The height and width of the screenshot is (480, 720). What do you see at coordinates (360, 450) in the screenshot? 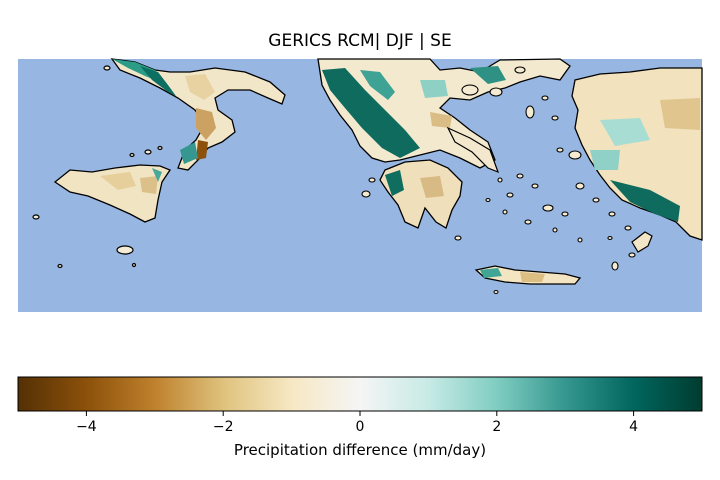
I see `colorbar-label: Precipitation difference (mm/day)` at bounding box center [360, 450].